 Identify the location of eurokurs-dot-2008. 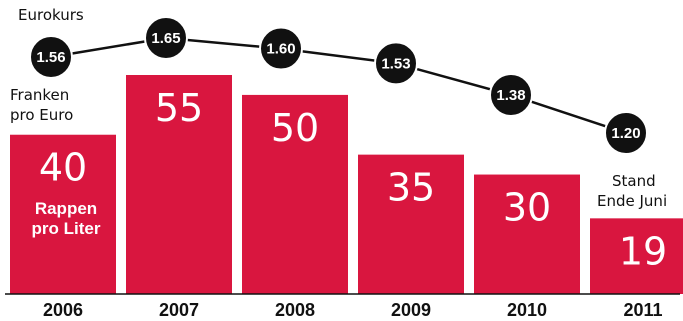
(281, 48).